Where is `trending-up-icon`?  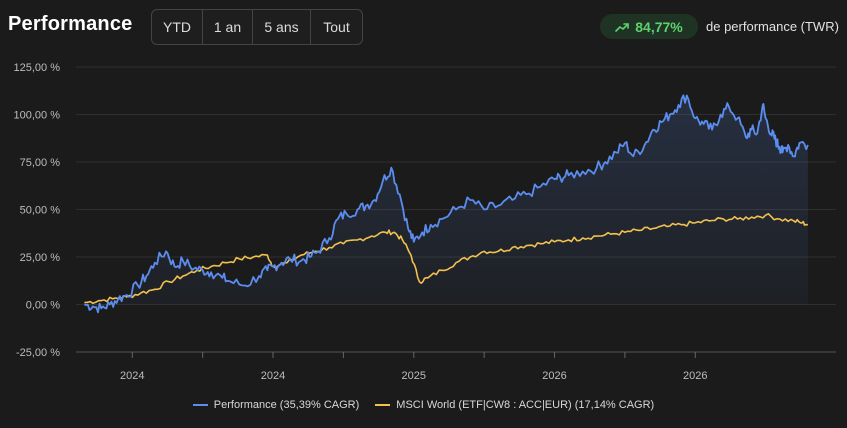 trending-up-icon is located at coordinates (622, 27).